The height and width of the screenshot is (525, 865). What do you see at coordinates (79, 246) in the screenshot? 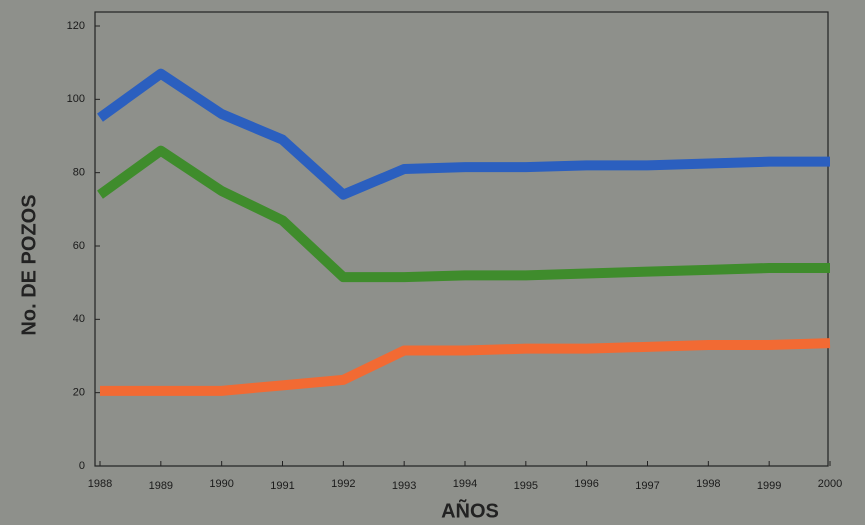
I see `y-tick-label: 60` at bounding box center [79, 246].